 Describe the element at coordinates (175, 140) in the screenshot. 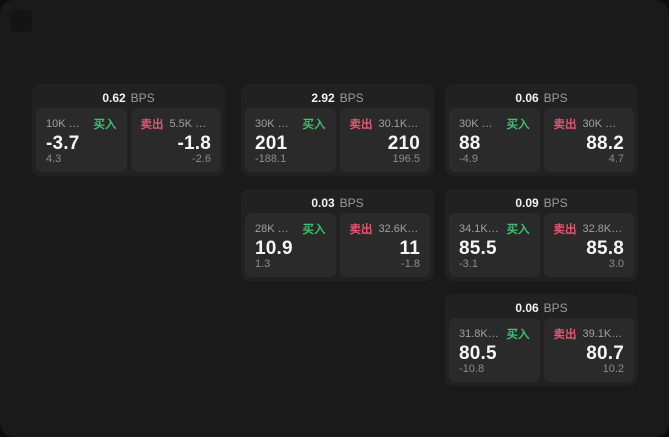

I see `sell-panel: 卖出 5.5K USD -1.8 -2.6` at that location.